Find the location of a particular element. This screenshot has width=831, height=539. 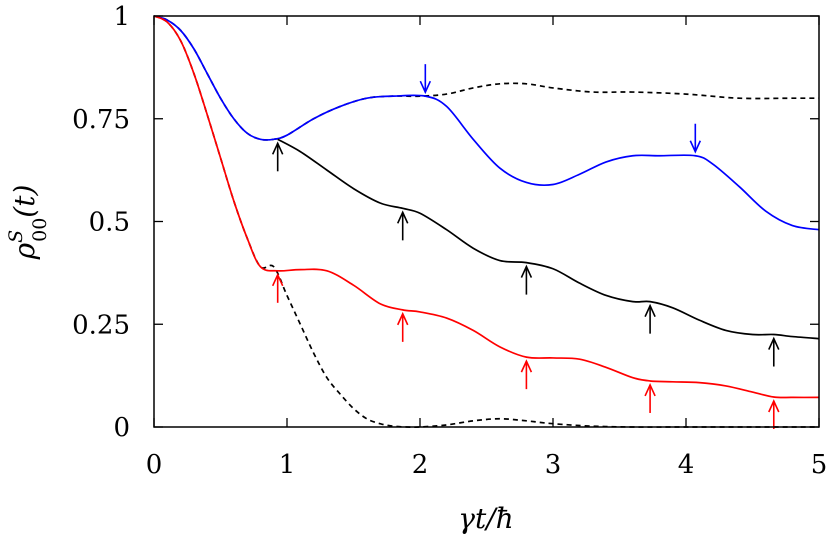

x-tick-label: 1 is located at coordinates (287, 465).